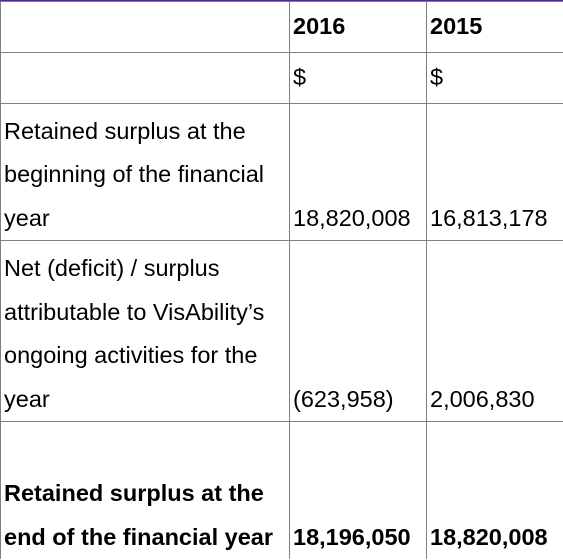  Describe the element at coordinates (358, 78) in the screenshot. I see `unit-cell-2016: $` at that location.